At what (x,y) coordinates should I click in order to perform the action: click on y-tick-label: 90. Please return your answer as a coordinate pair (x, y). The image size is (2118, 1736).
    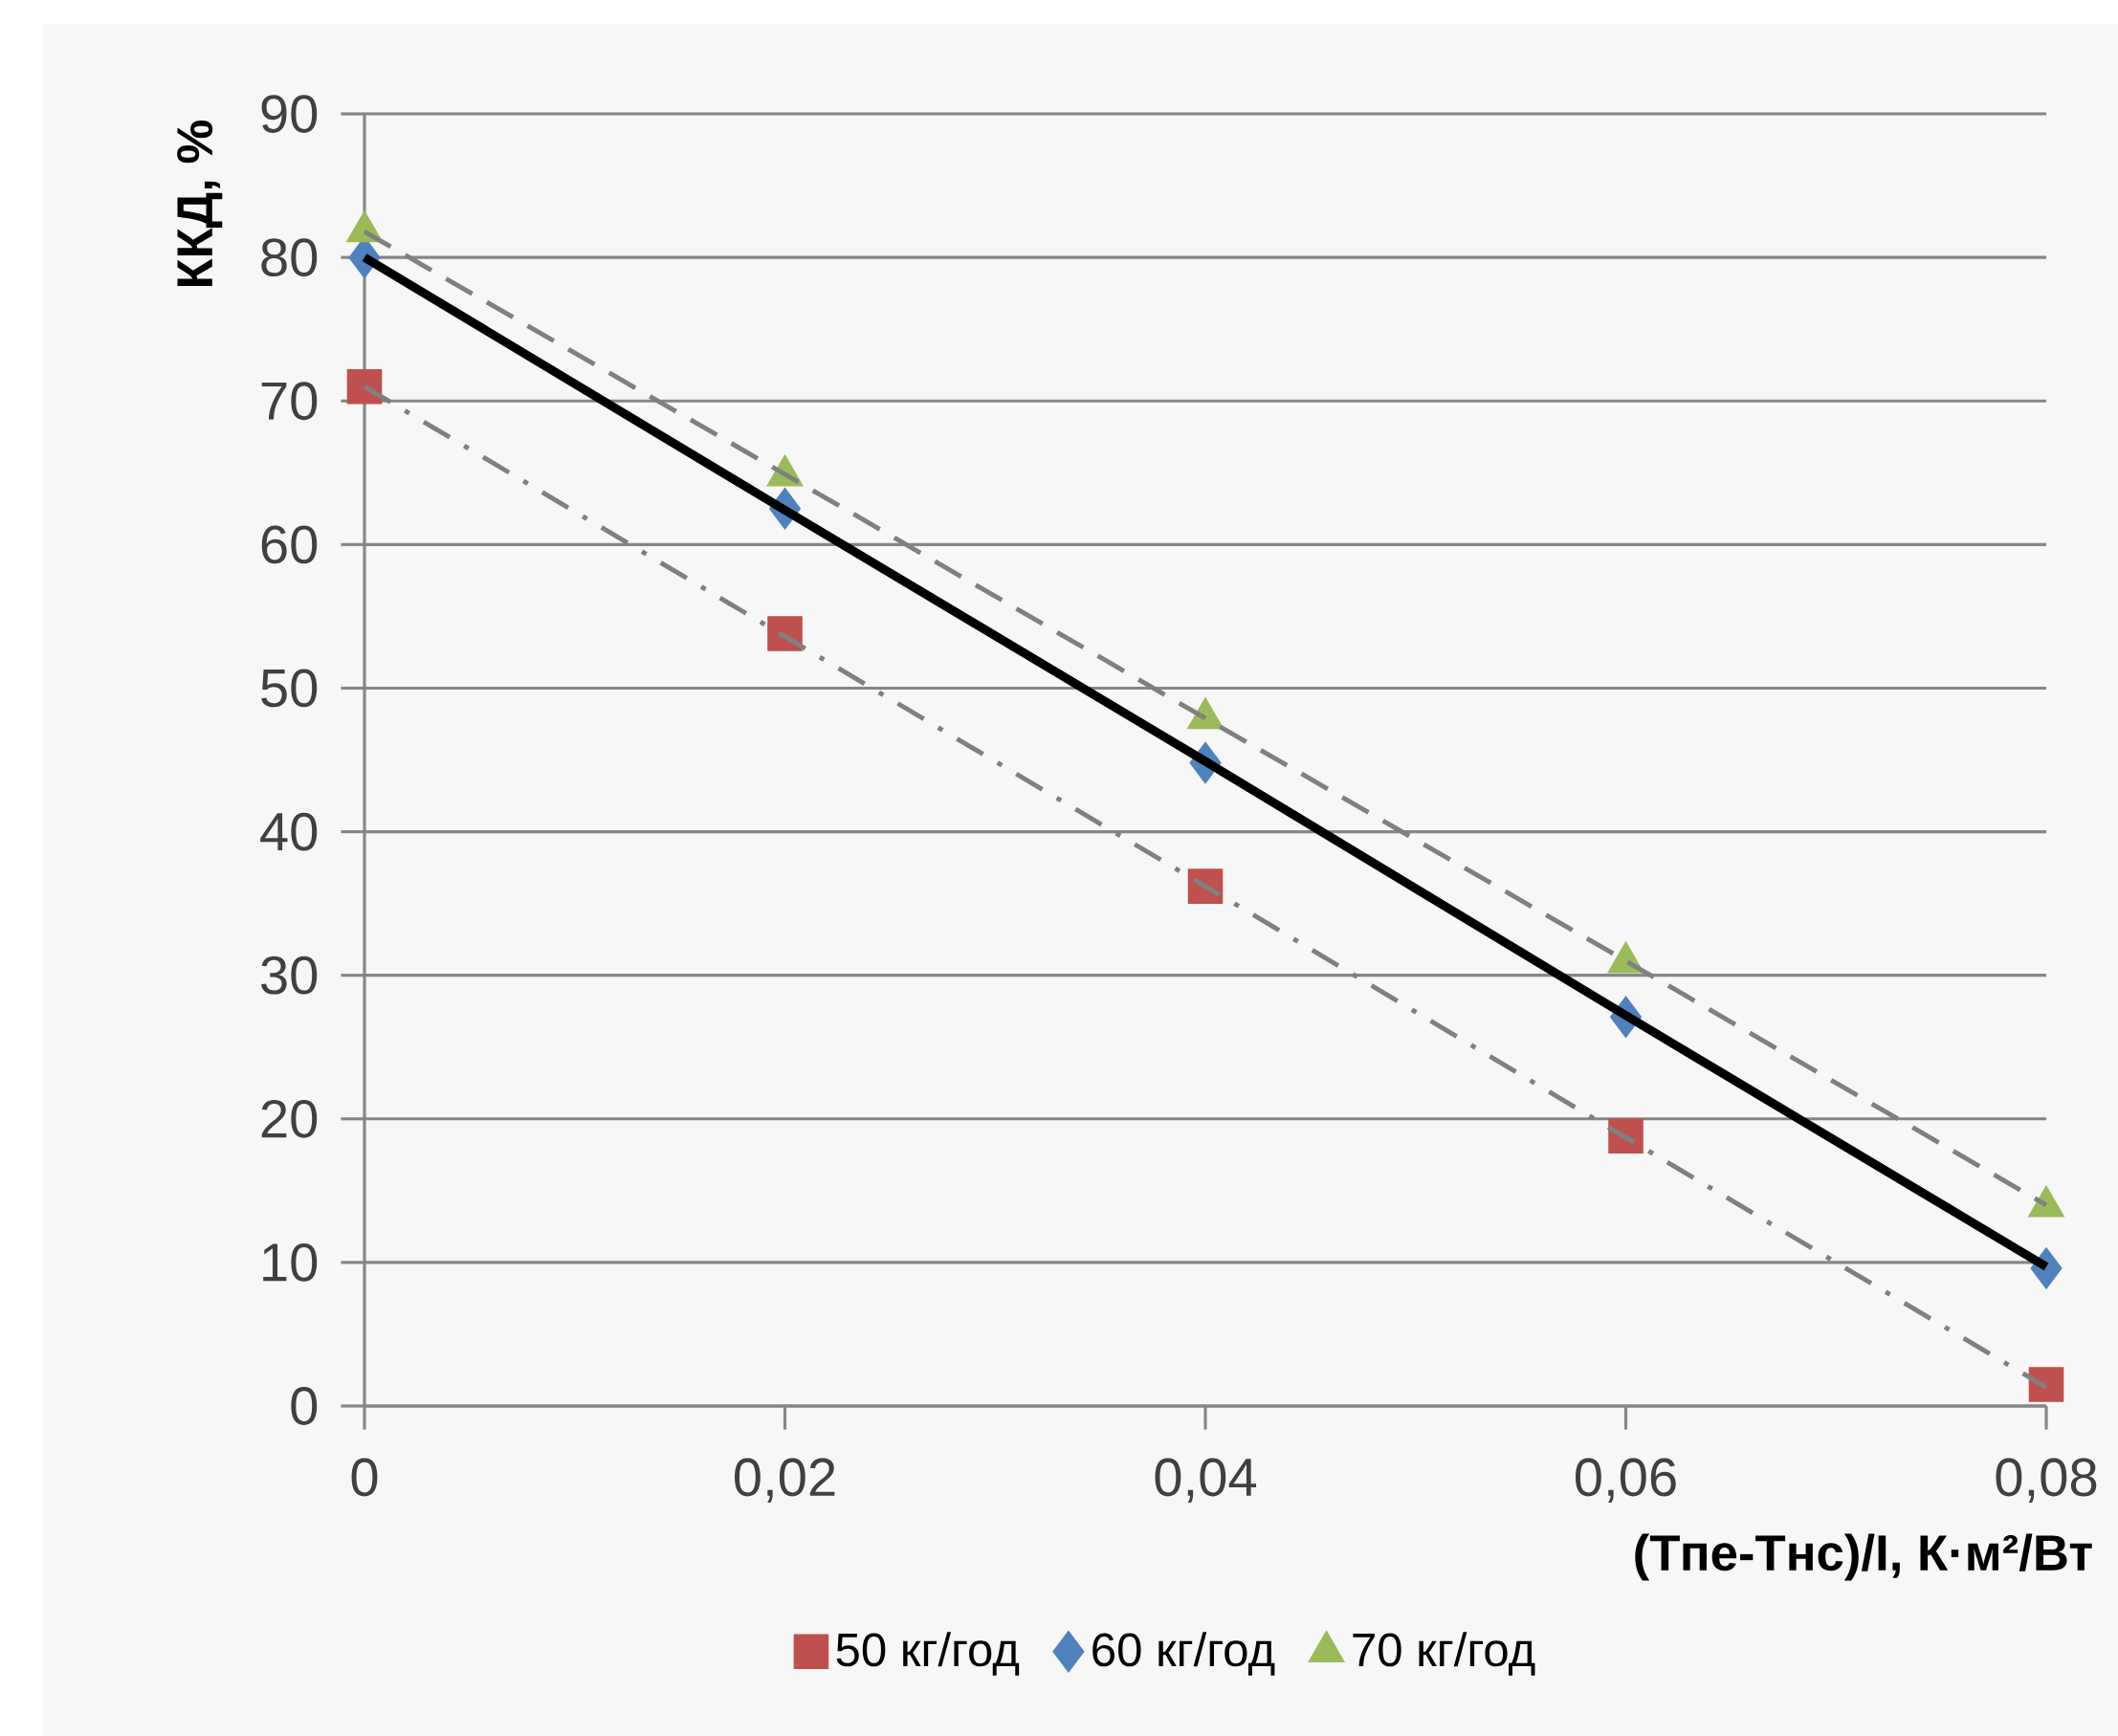
    Looking at the image, I should click on (289, 114).